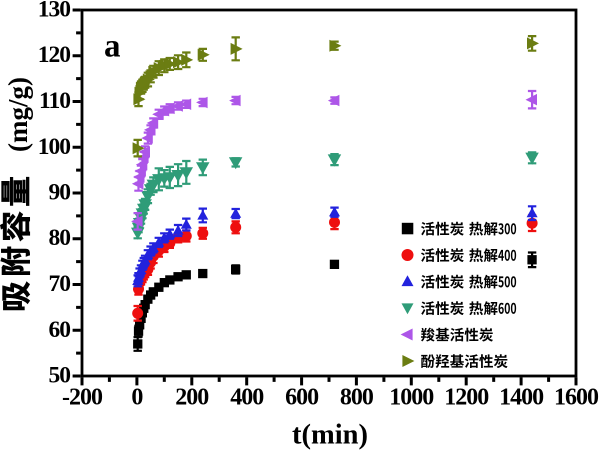  I want to click on svg-text: 600, so click(302, 398).